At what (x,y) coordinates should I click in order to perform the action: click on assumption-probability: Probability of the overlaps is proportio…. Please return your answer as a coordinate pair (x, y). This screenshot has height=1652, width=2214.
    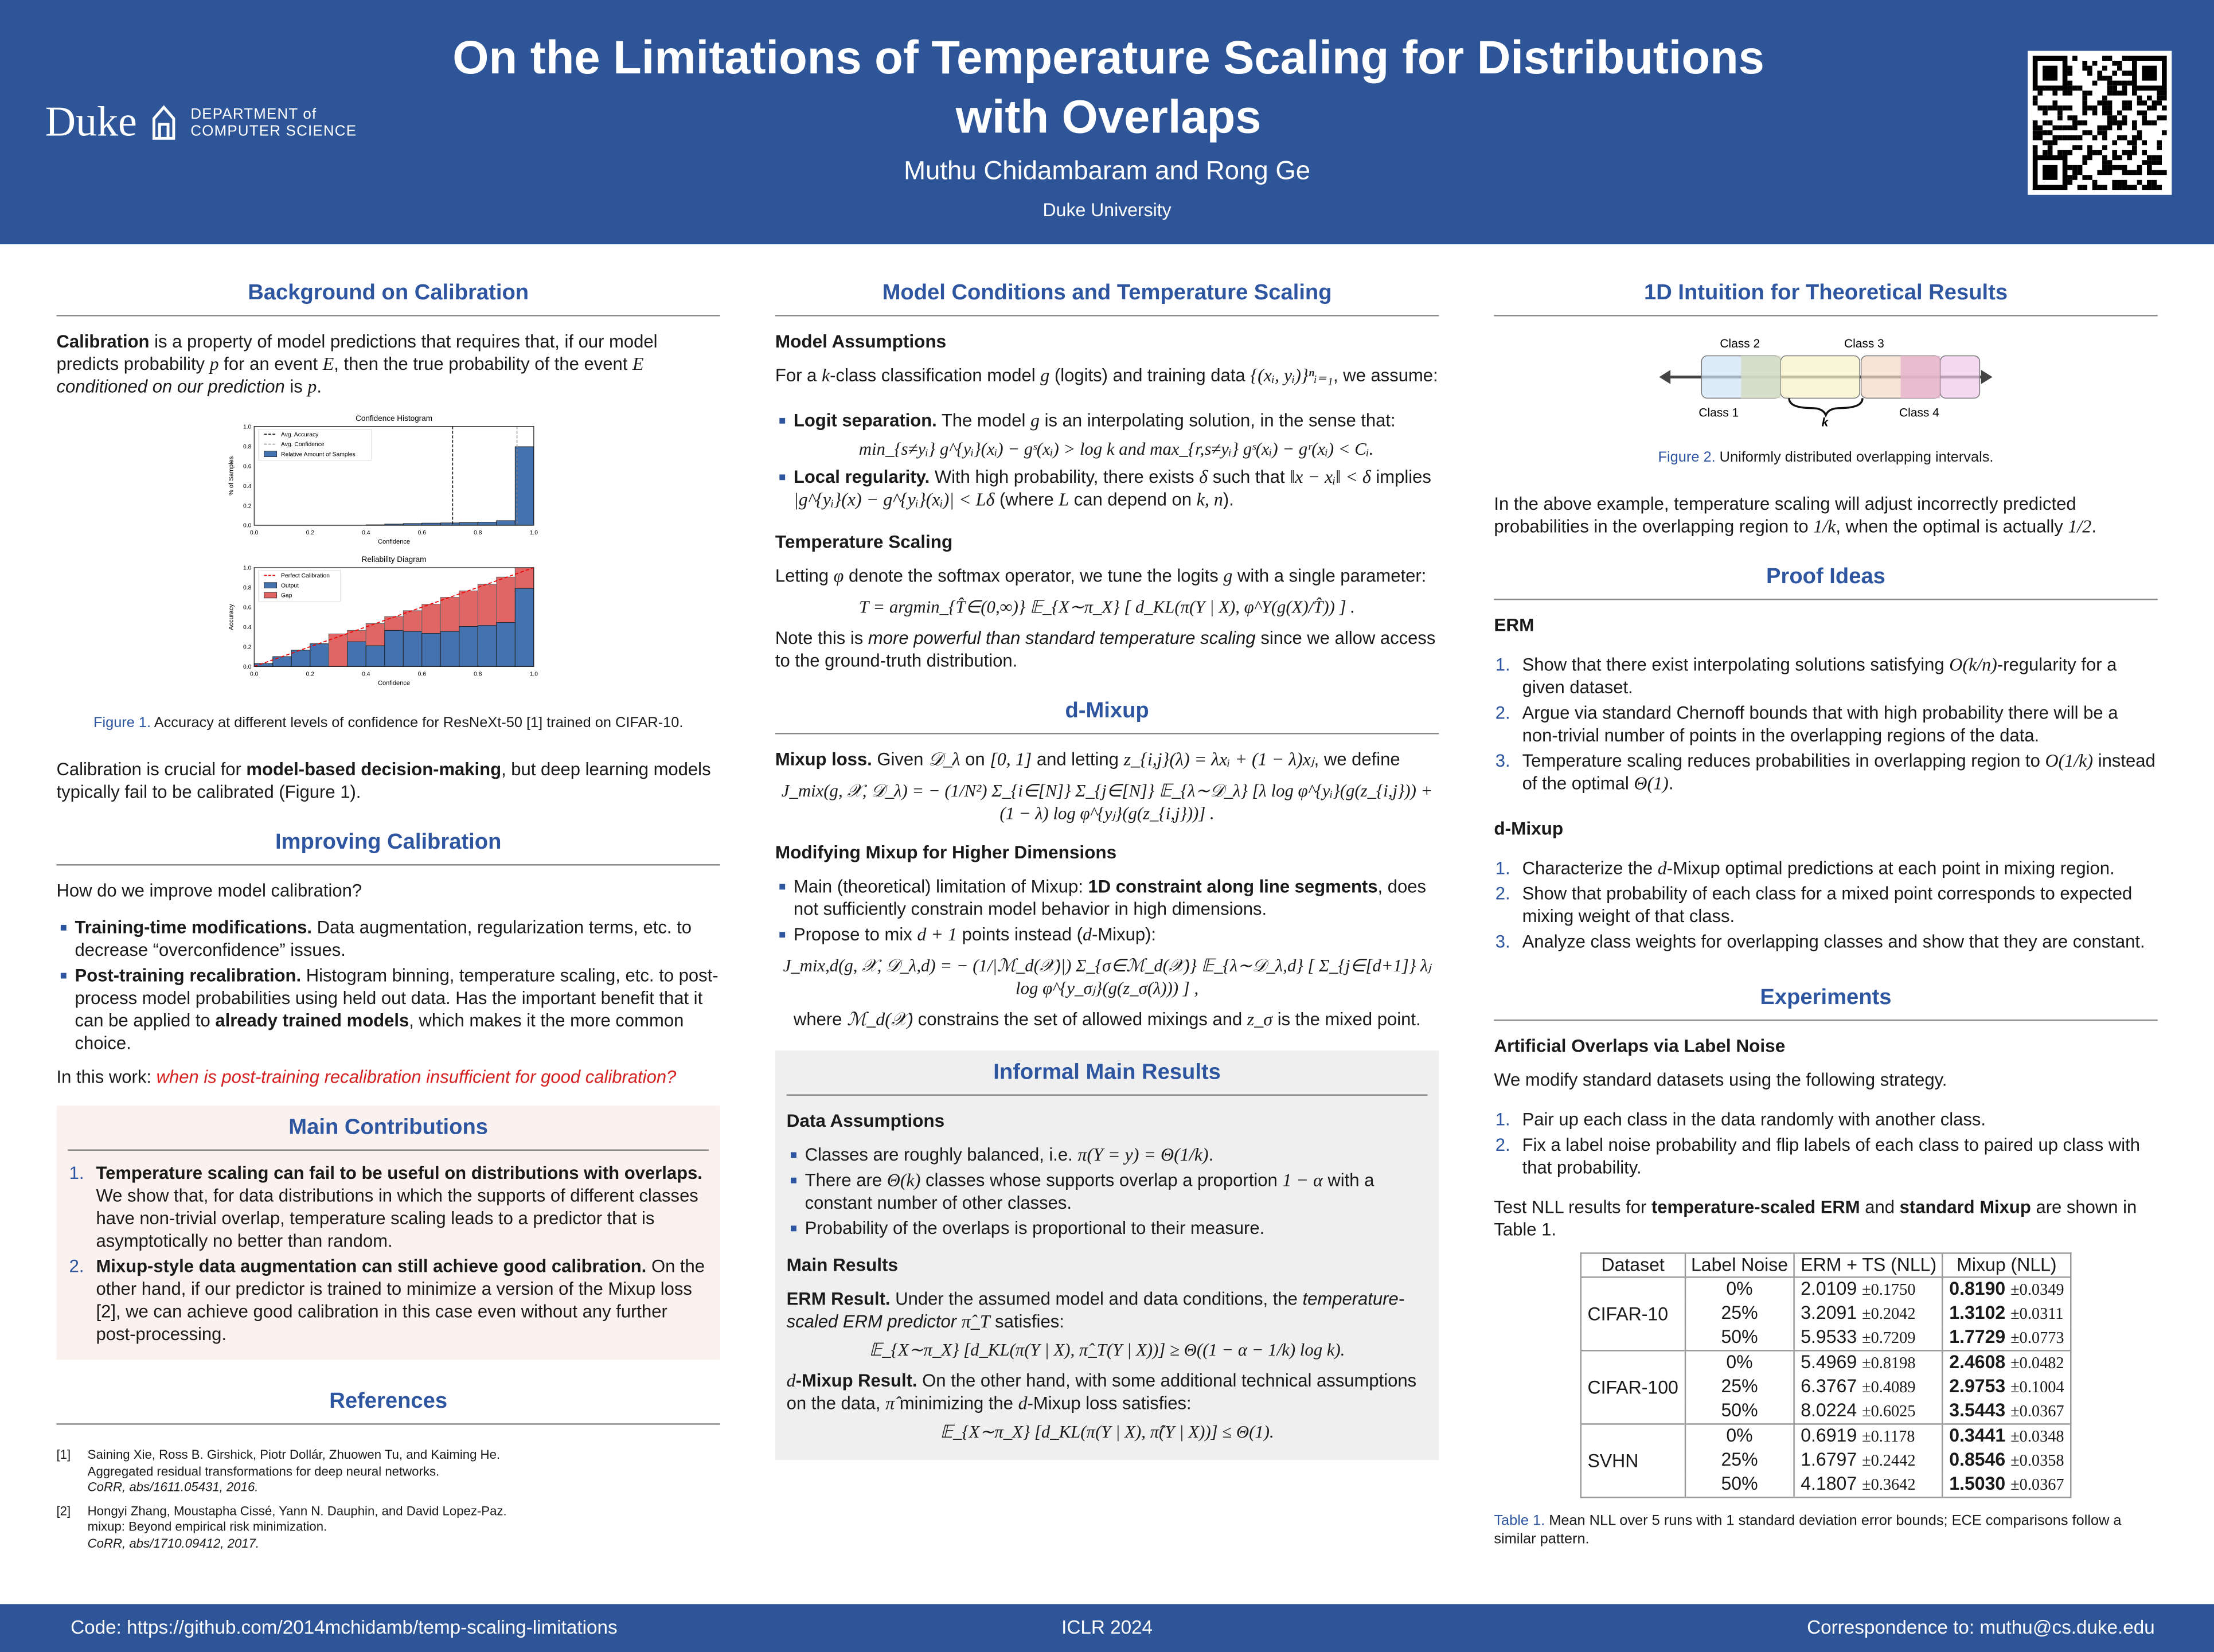
    Looking at the image, I should click on (1109, 1229).